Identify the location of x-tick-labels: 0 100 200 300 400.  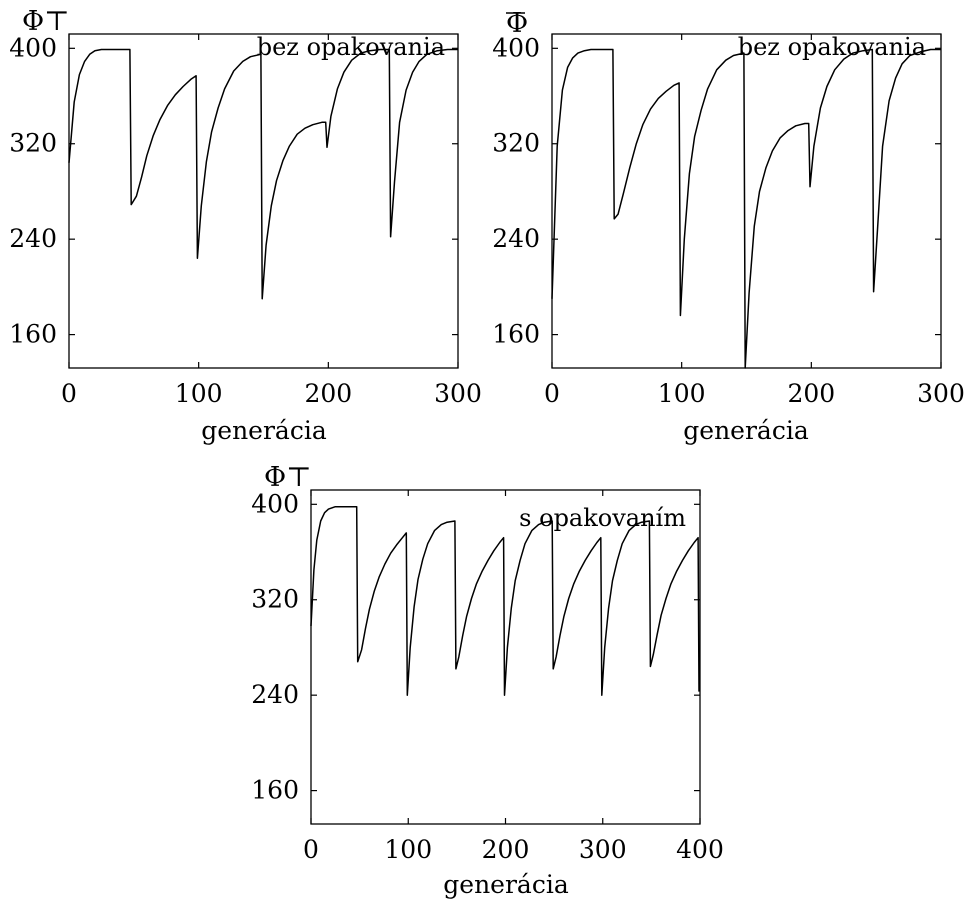
(513, 849).